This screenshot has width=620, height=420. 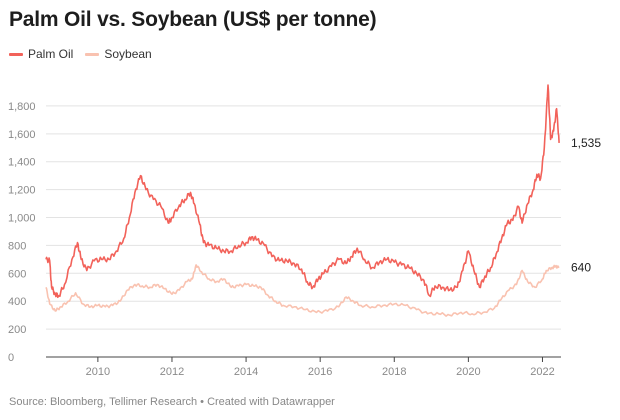 I want to click on end-label-palm-oil: 1,535, so click(x=586, y=143).